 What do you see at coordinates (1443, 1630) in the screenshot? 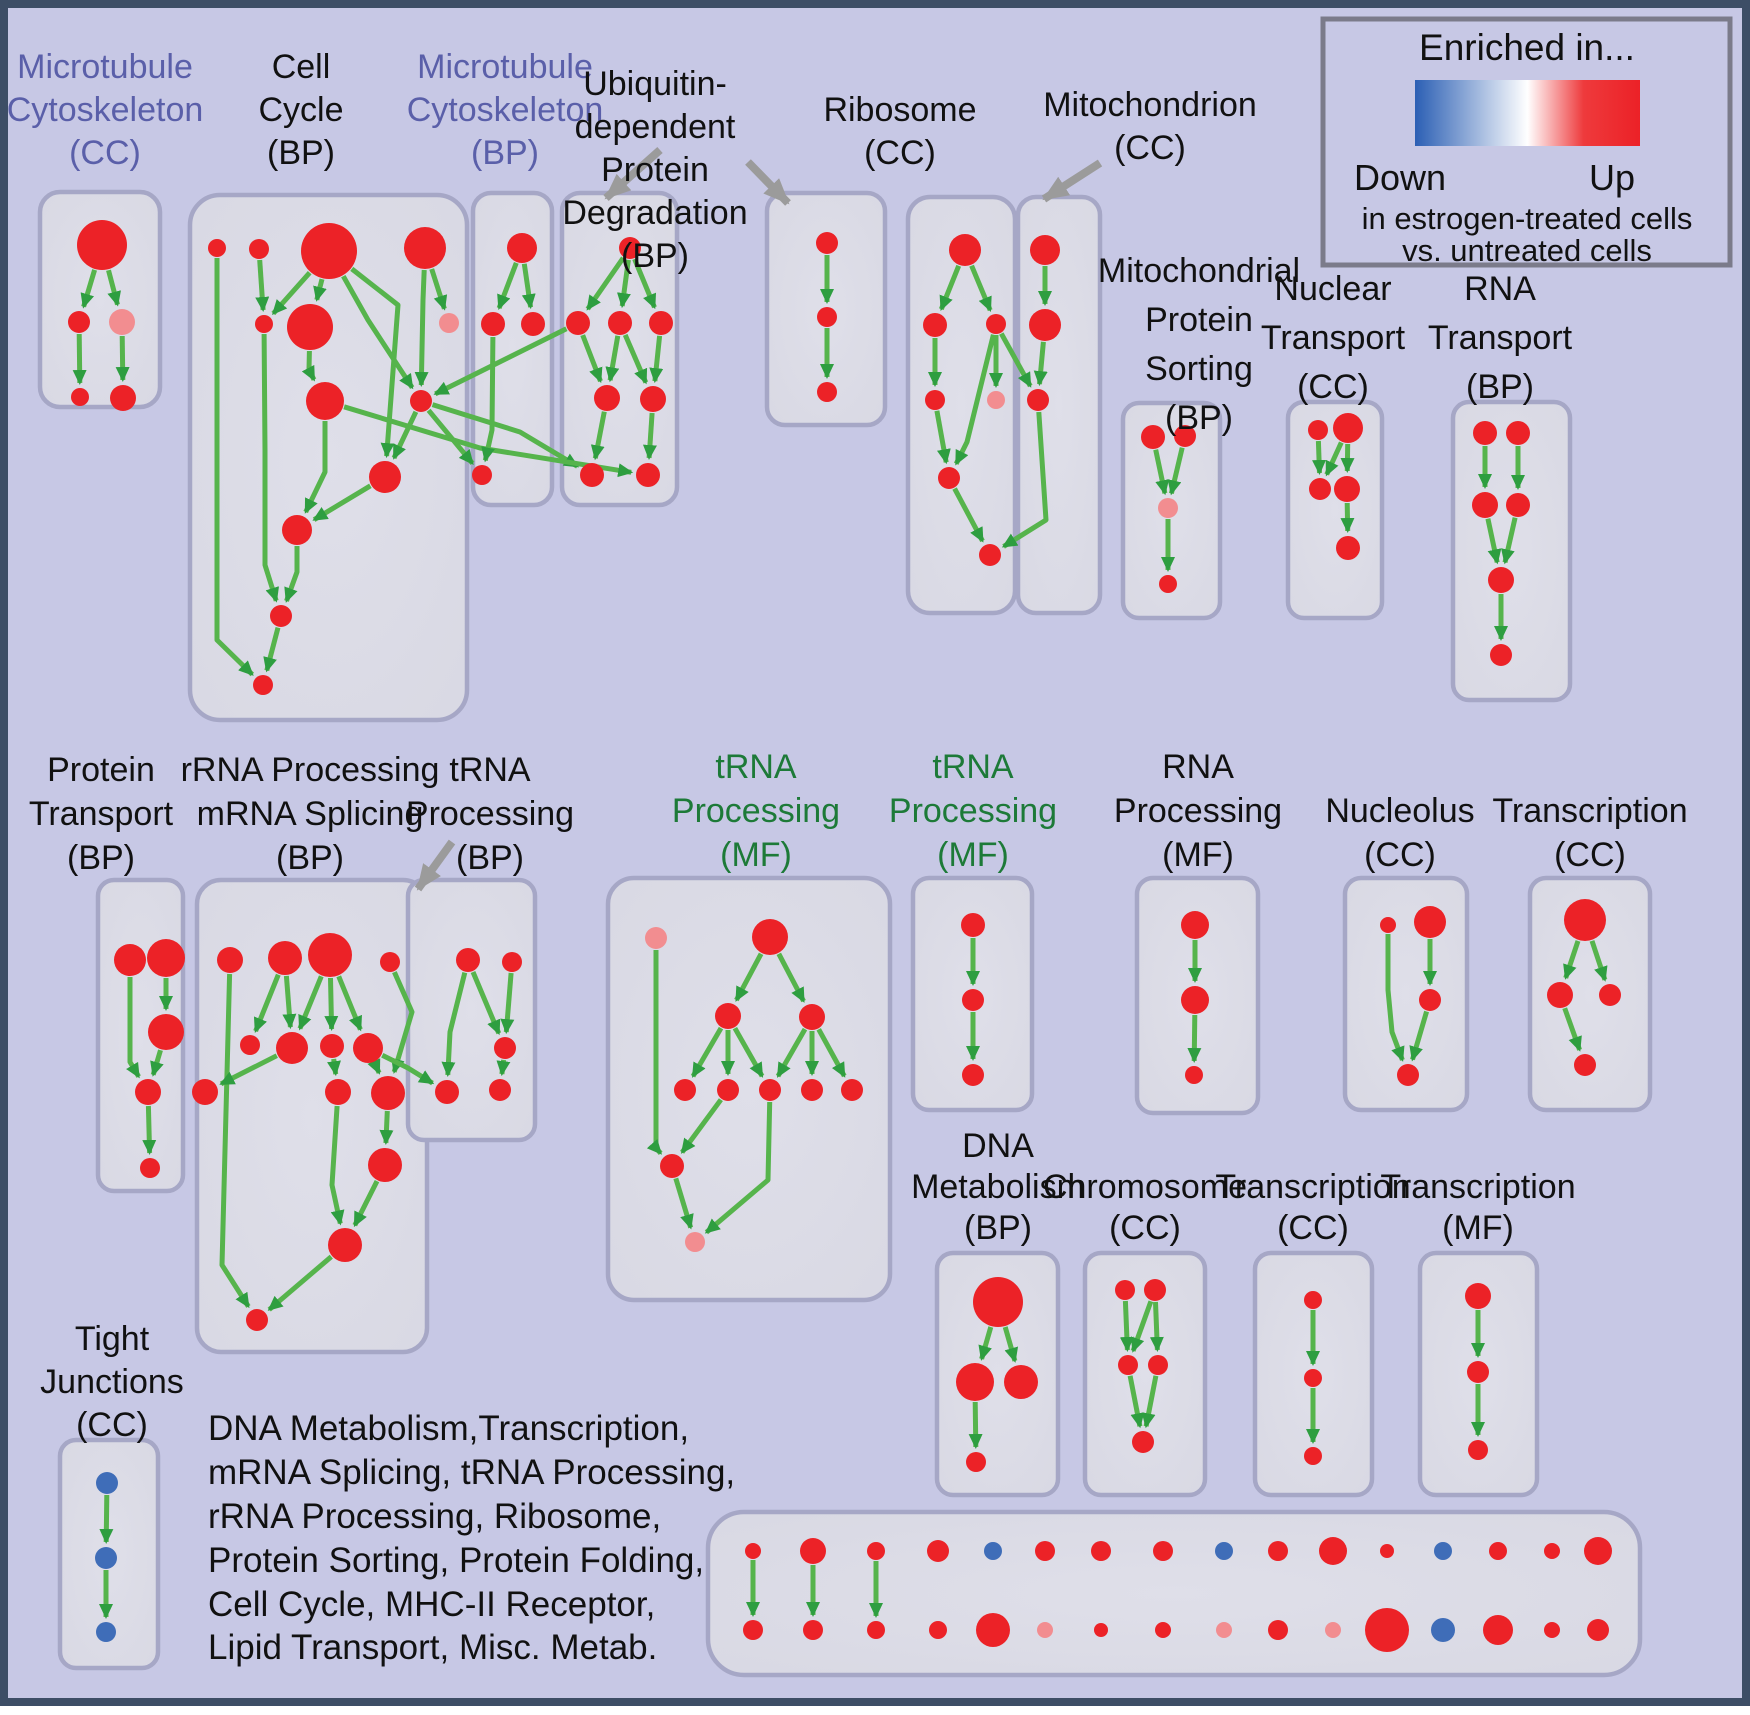
I see `gene-node-wb13` at bounding box center [1443, 1630].